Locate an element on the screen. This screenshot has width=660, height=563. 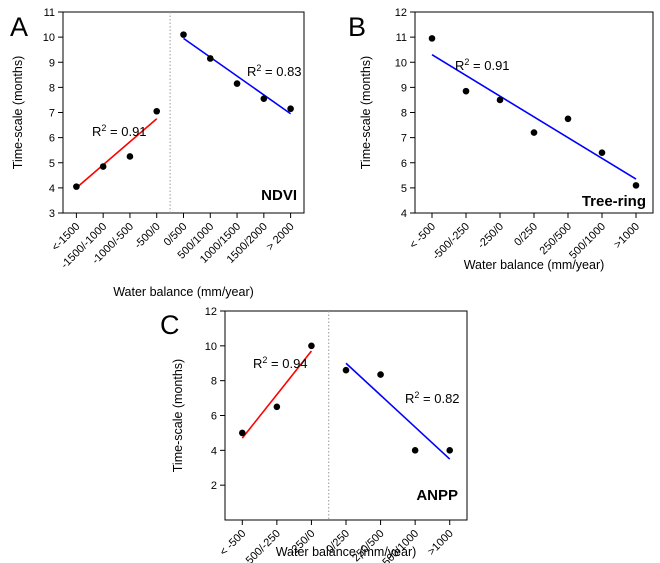
x-tick-label: -500/-250 is located at coordinates (451, 242).